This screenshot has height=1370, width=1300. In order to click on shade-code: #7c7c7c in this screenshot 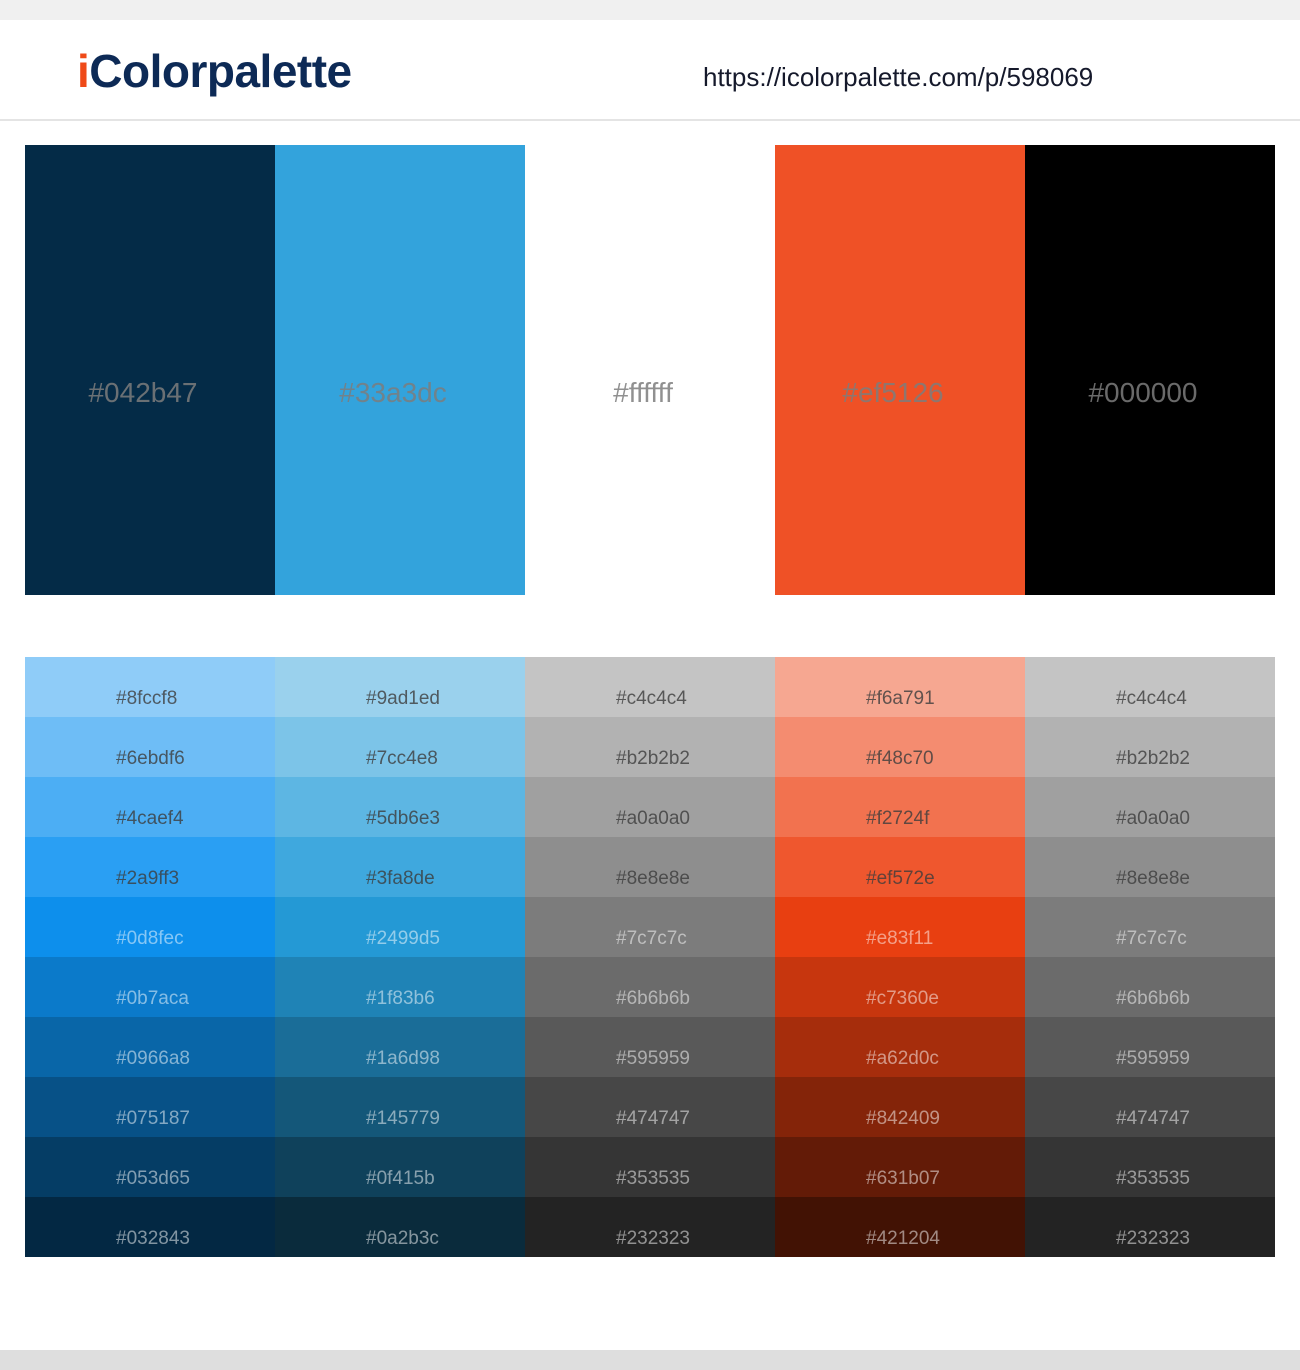, I will do `click(1151, 938)`.